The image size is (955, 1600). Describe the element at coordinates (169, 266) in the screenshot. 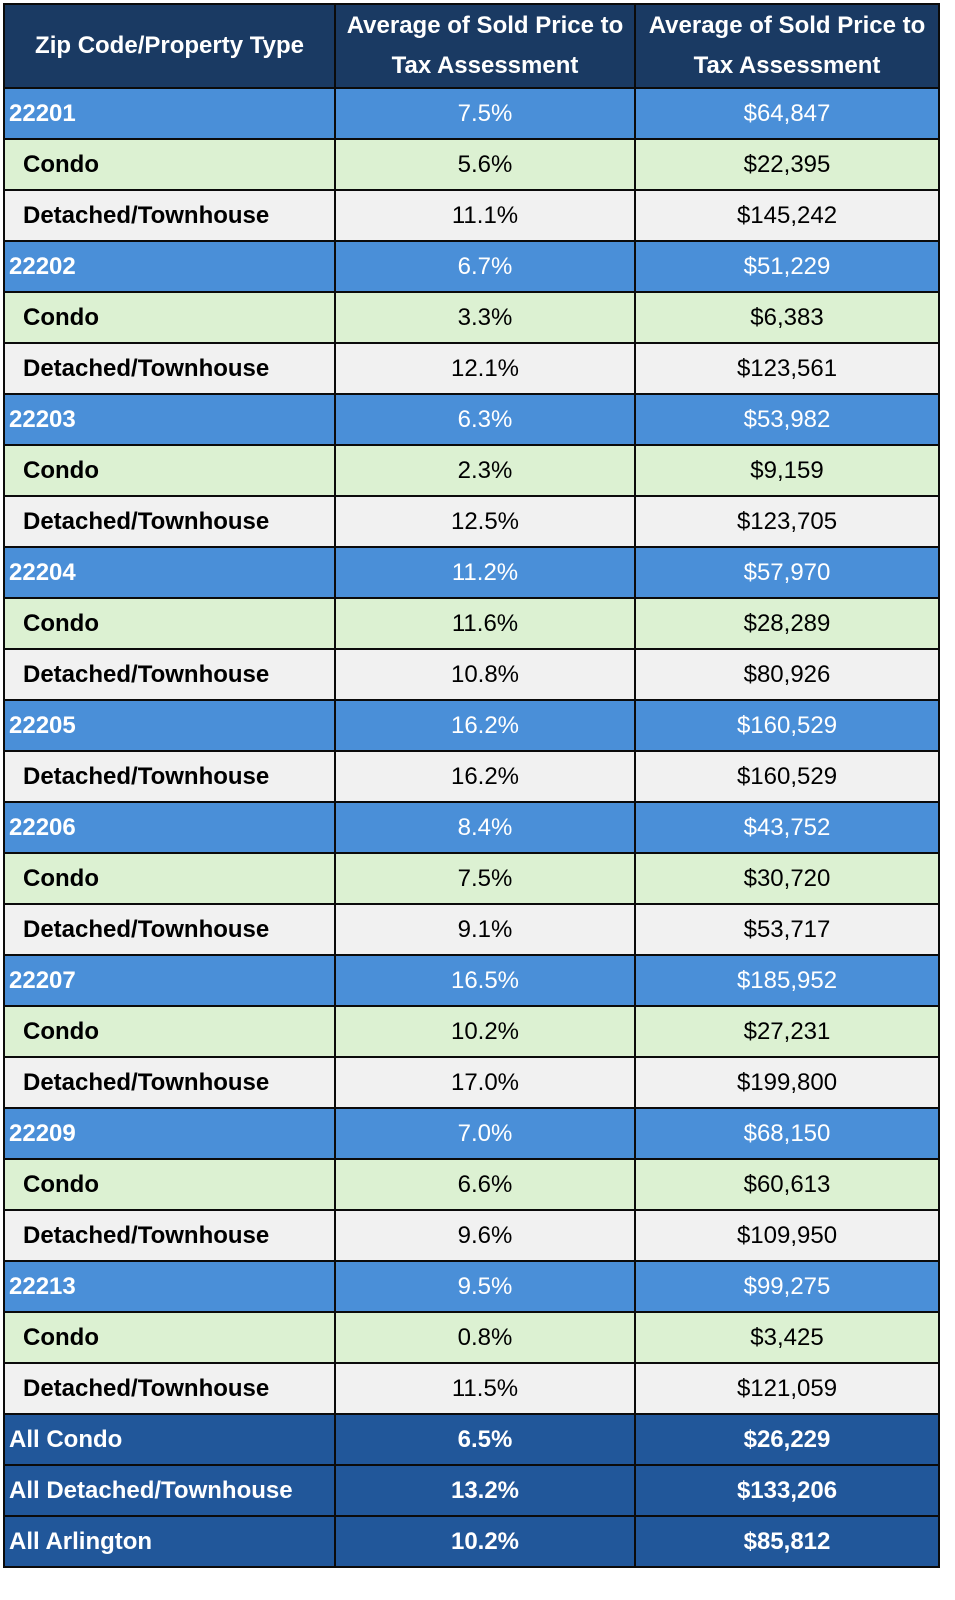

I see `row-label: 22202` at that location.